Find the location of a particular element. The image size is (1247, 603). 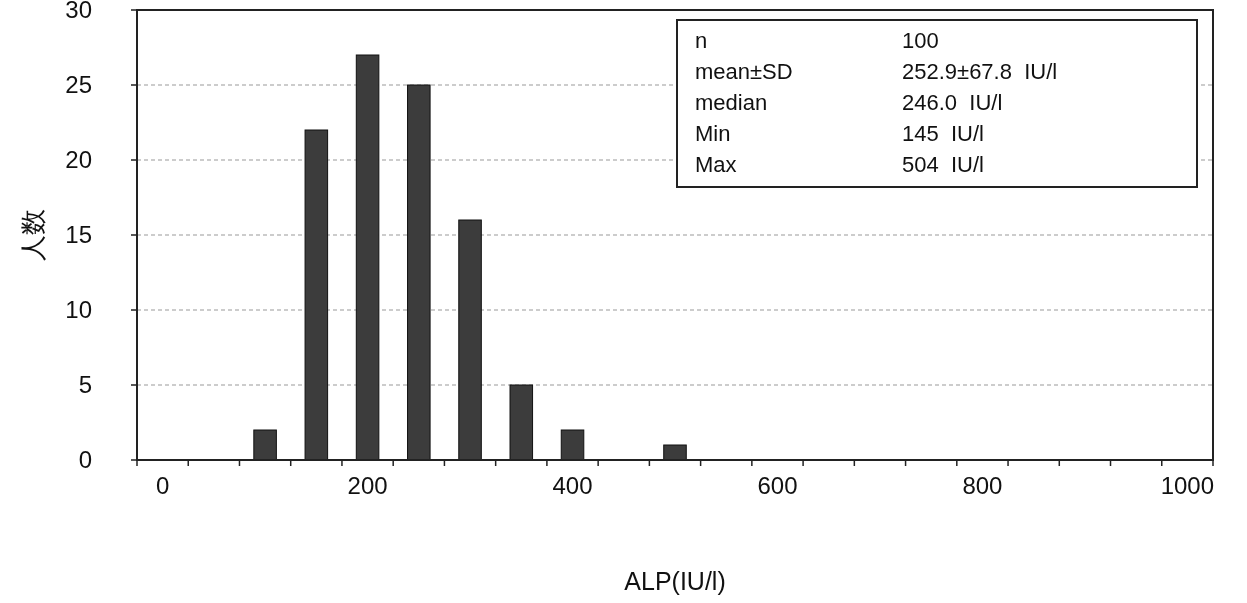

y-axis-title: 人数 is located at coordinates (33, 235).